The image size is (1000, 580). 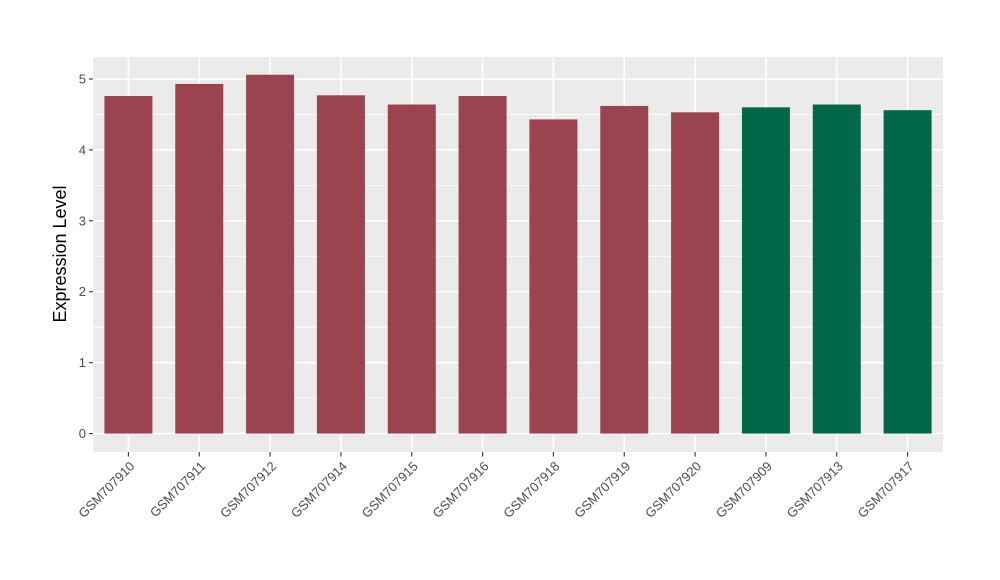 What do you see at coordinates (885, 490) in the screenshot?
I see `x-tick-label: GSM707917` at bounding box center [885, 490].